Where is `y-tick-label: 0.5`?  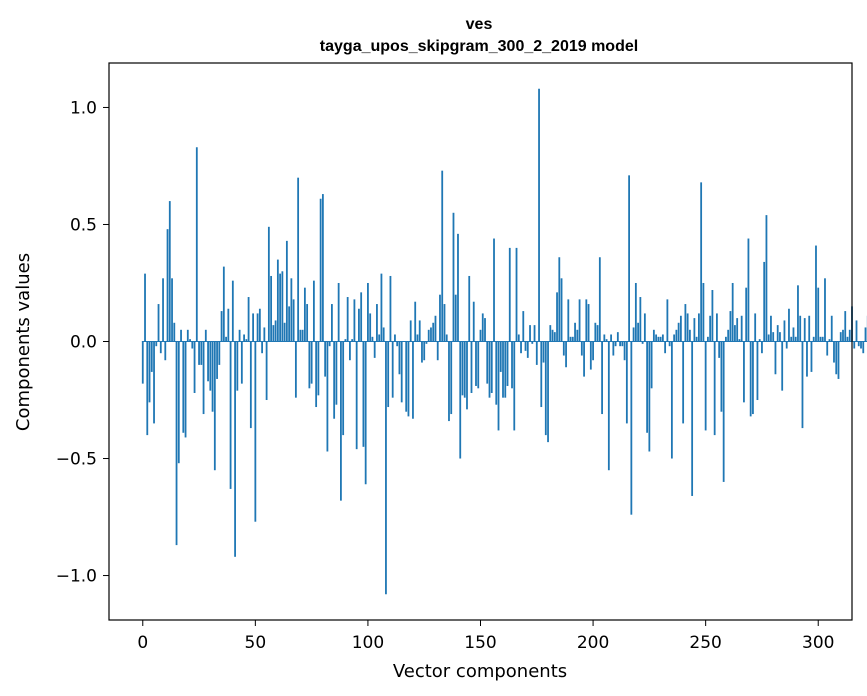
y-tick-label: 0.5 is located at coordinates (83, 225).